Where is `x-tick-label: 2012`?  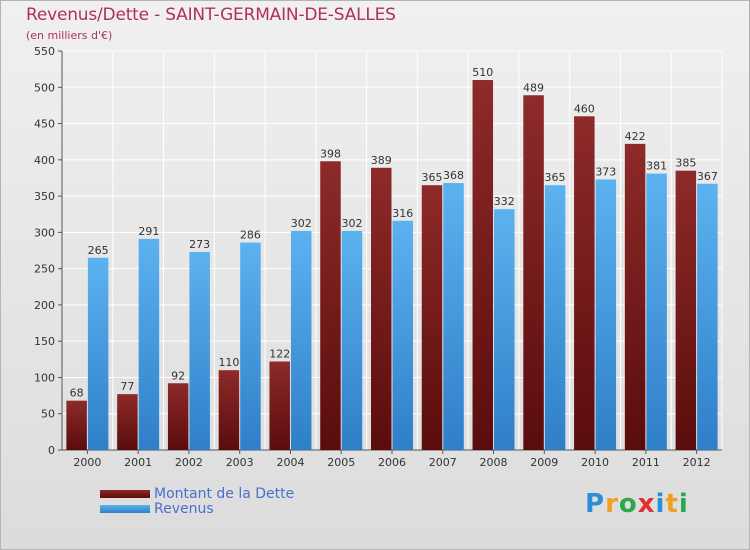 x-tick-label: 2012 is located at coordinates (697, 462).